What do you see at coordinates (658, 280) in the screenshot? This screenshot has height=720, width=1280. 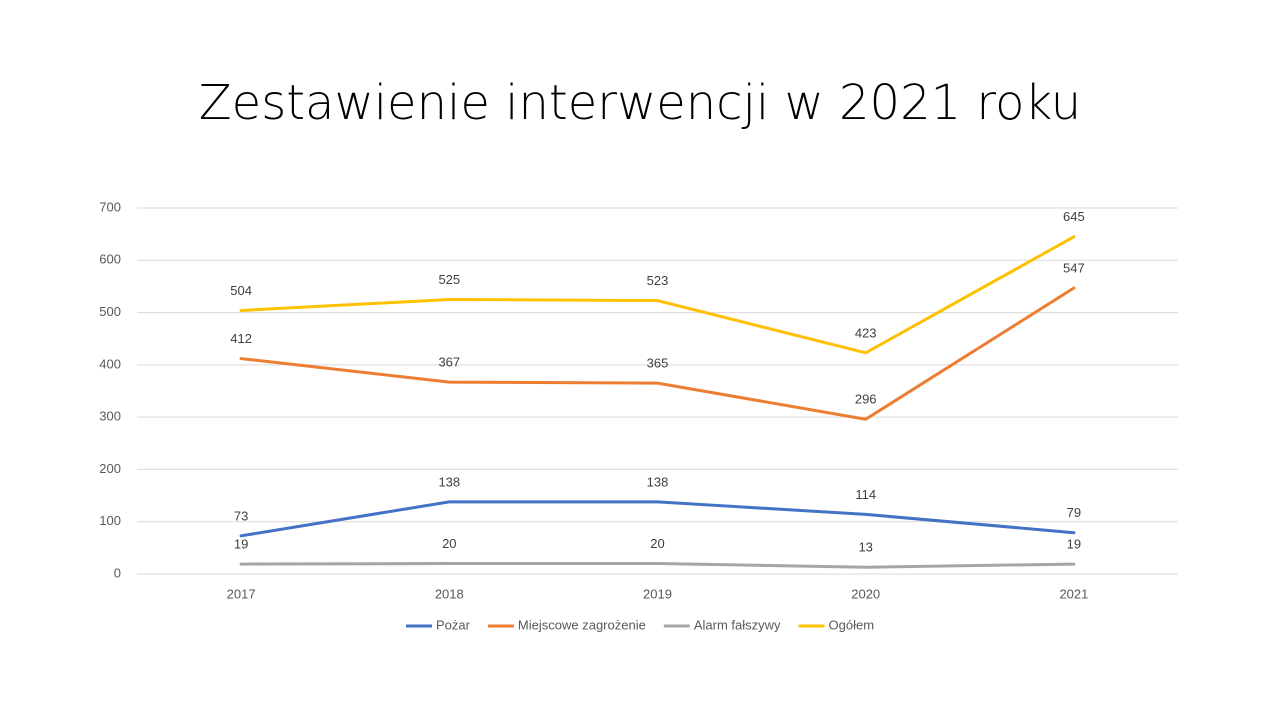 I see `data-label: 523` at bounding box center [658, 280].